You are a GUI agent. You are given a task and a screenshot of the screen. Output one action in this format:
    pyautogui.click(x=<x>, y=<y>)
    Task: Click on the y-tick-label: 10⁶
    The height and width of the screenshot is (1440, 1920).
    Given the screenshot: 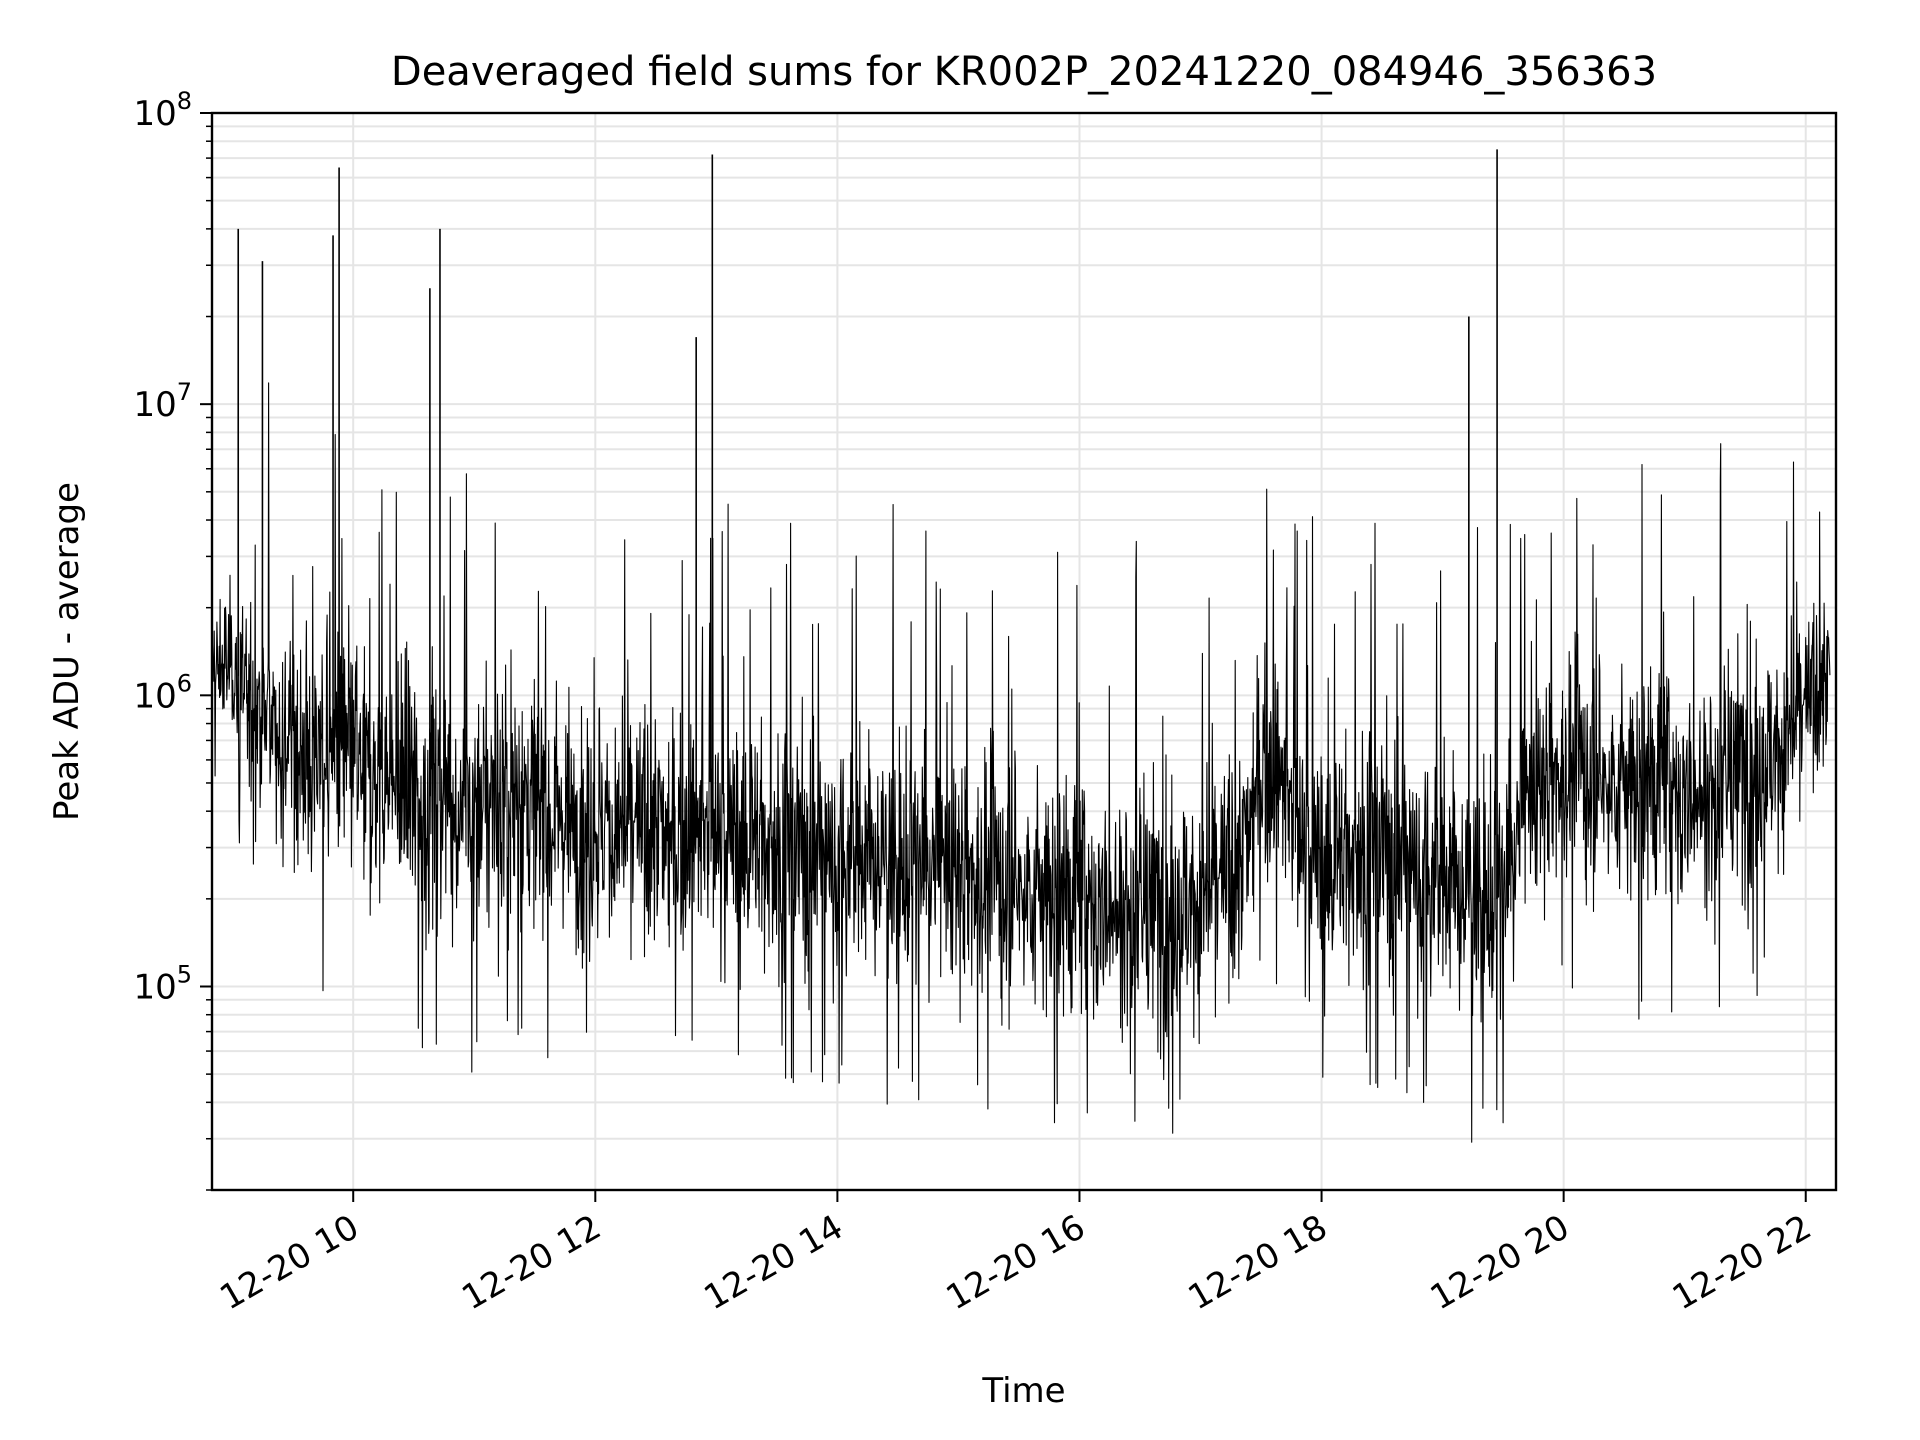 What is the action you would take?
    pyautogui.click(x=162, y=692)
    